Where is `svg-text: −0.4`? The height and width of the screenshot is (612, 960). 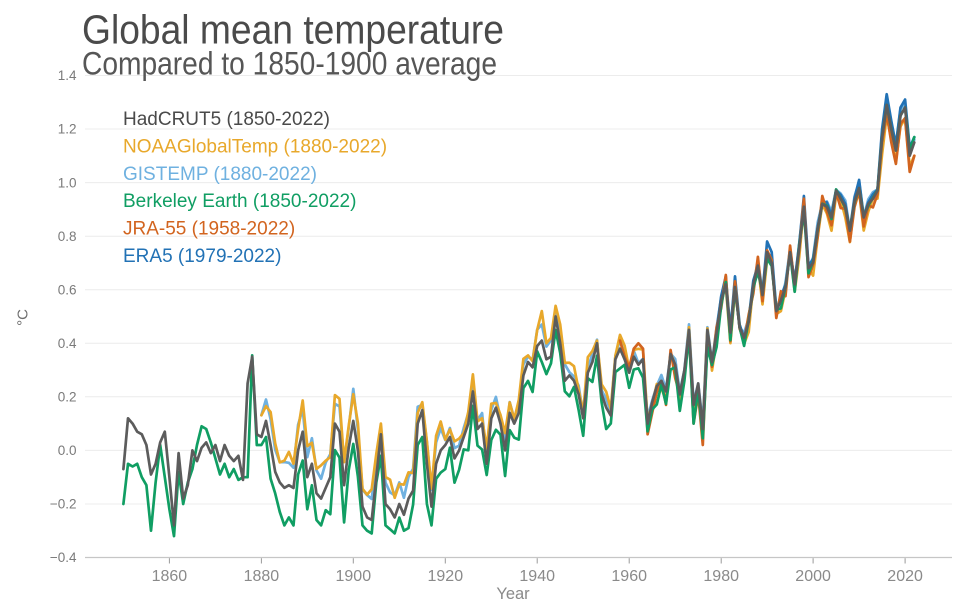
svg-text: −0.4 is located at coordinates (63, 557).